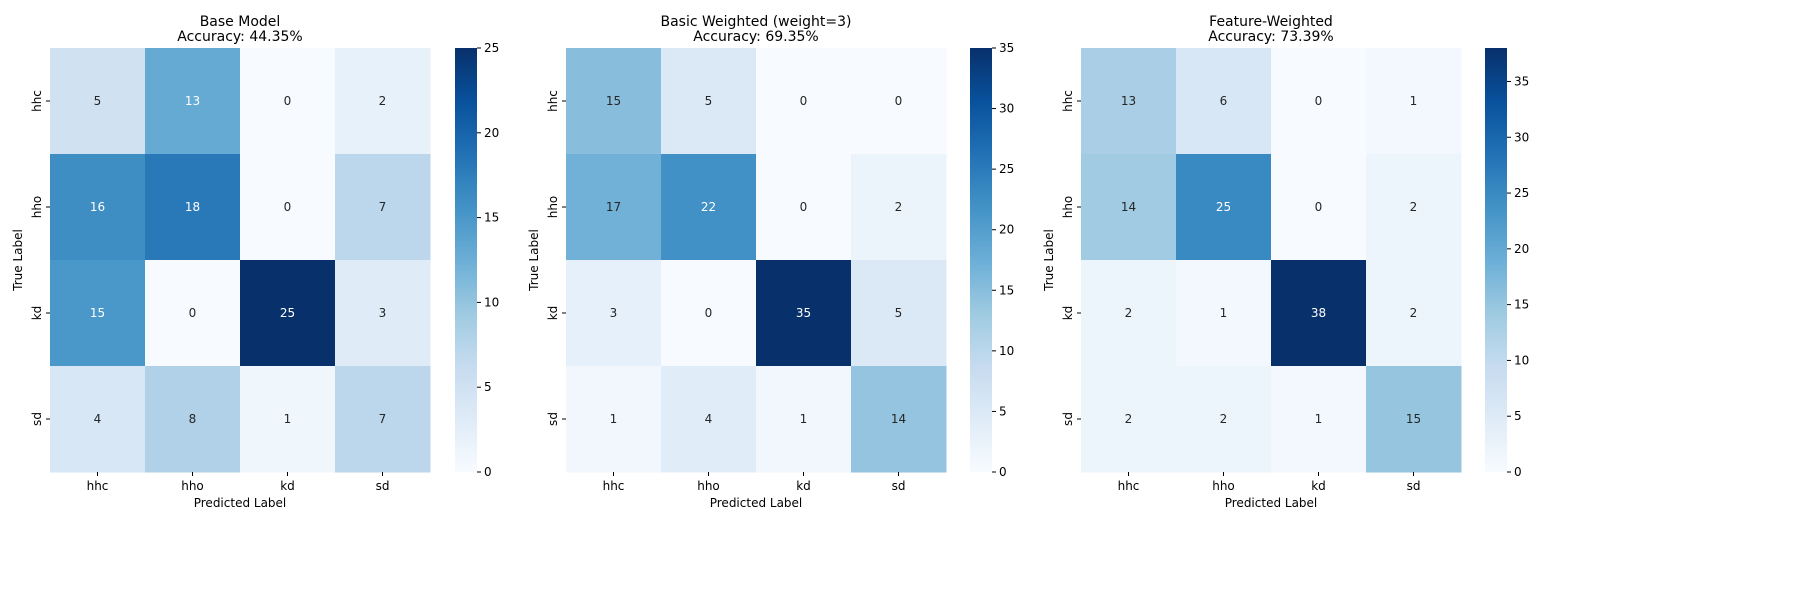  Describe the element at coordinates (240, 22) in the screenshot. I see `chart-title: Base Model` at that location.